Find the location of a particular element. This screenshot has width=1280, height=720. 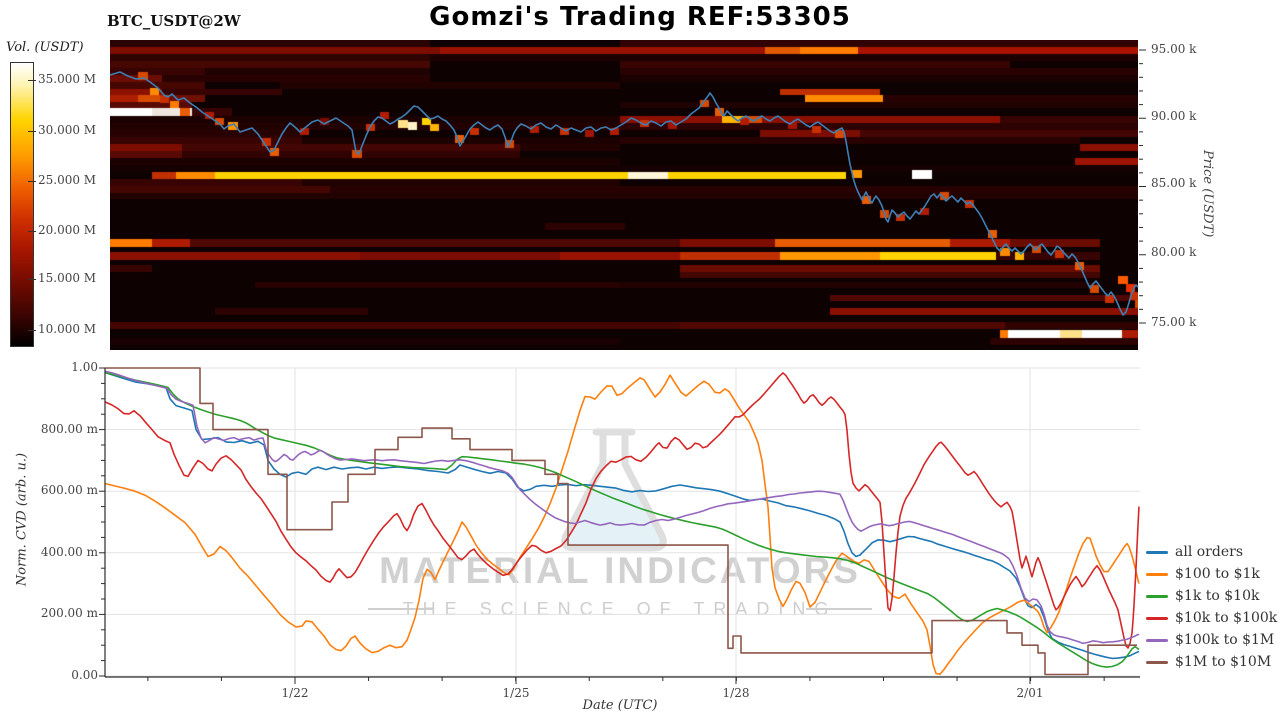

page-title: Gomzi's Trading REF:53305 is located at coordinates (640, 17).